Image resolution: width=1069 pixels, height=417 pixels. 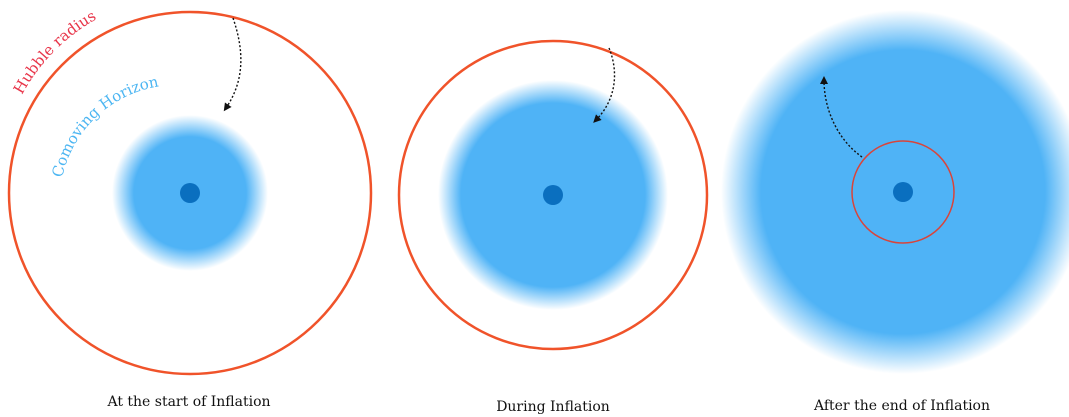 What do you see at coordinates (54, 52) in the screenshot?
I see `hubble-radius-label: Hubble radius` at bounding box center [54, 52].